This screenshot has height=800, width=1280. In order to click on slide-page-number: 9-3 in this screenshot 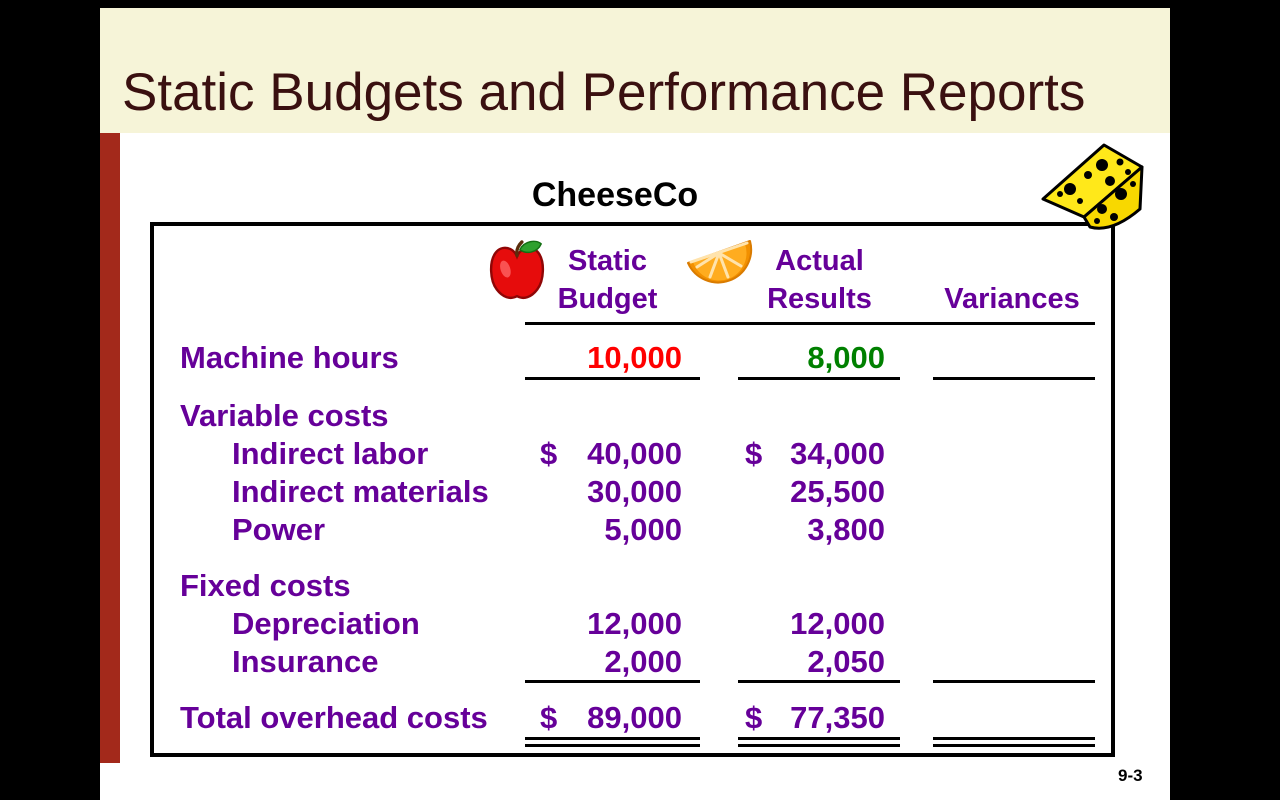, I will do `click(1130, 775)`.